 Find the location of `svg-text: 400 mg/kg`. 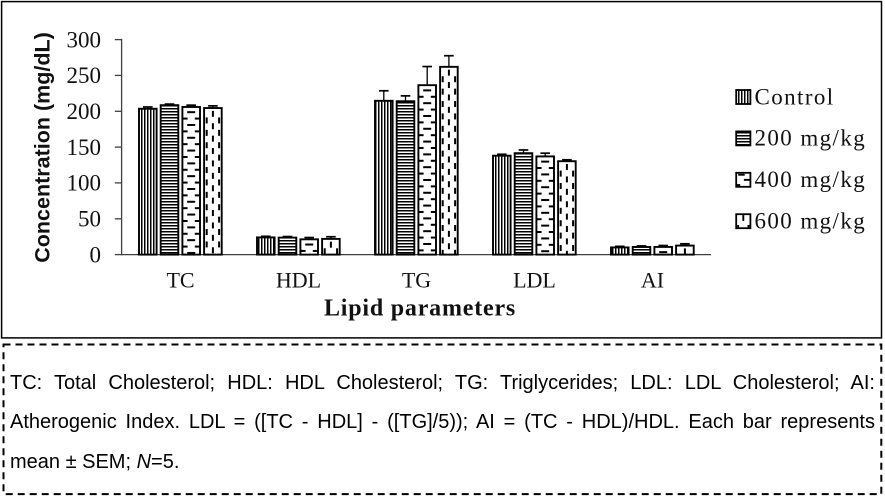

svg-text: 400 mg/kg is located at coordinates (811, 179).